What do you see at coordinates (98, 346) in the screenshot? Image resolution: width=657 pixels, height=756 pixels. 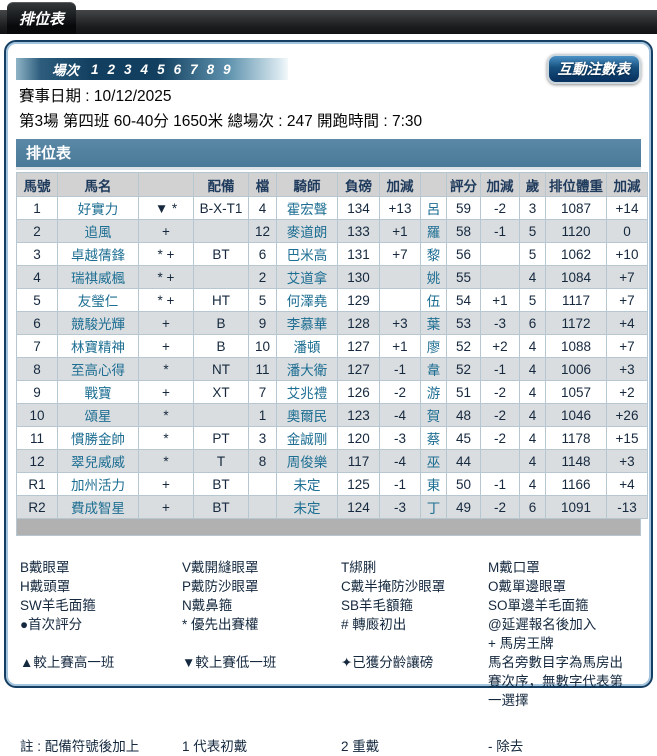 I see `cell-name: 林寶精神` at bounding box center [98, 346].